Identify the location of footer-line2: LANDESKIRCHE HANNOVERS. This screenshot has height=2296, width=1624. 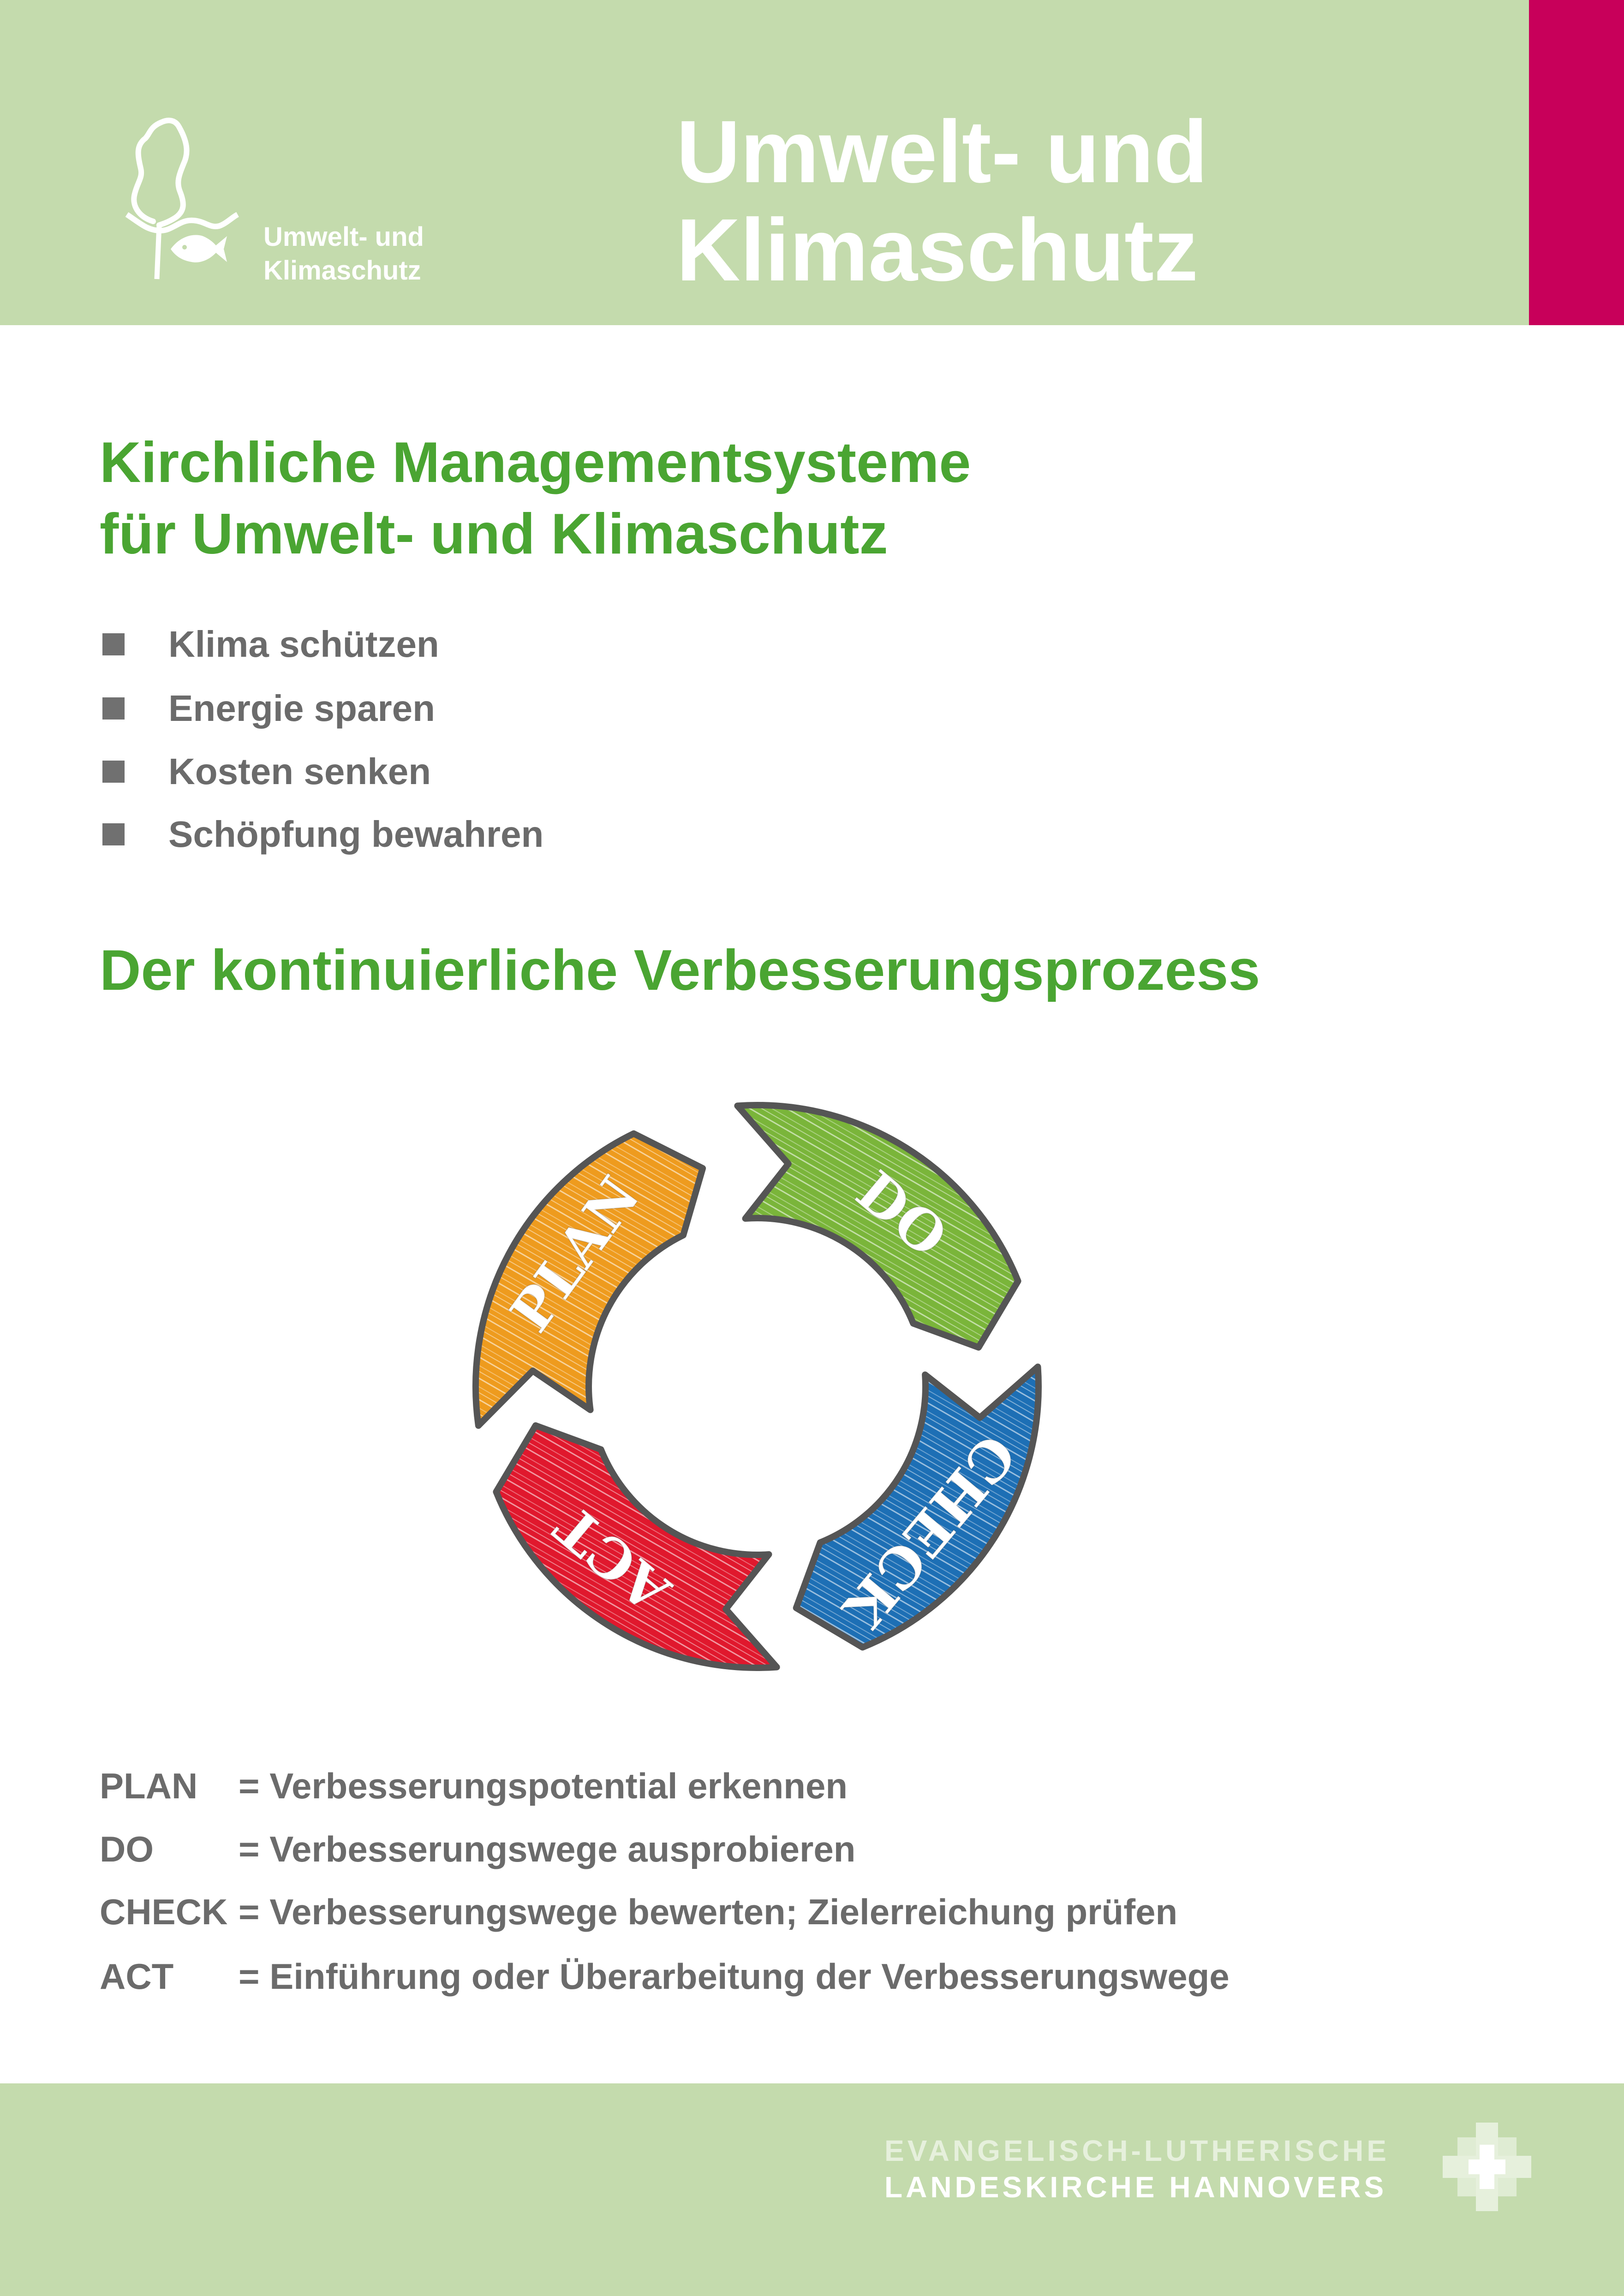
(1135, 2188).